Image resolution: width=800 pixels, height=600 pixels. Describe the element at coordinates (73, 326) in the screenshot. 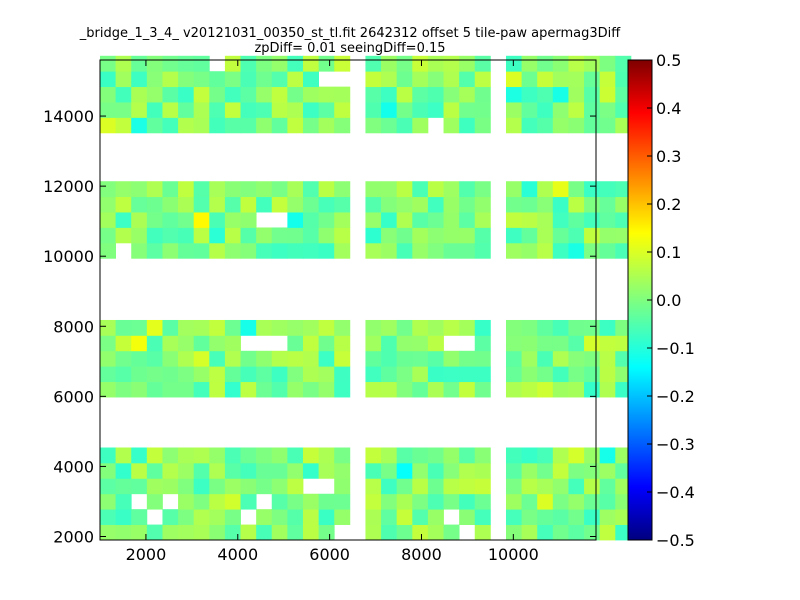

I see `y-tick-label: 8000` at that location.